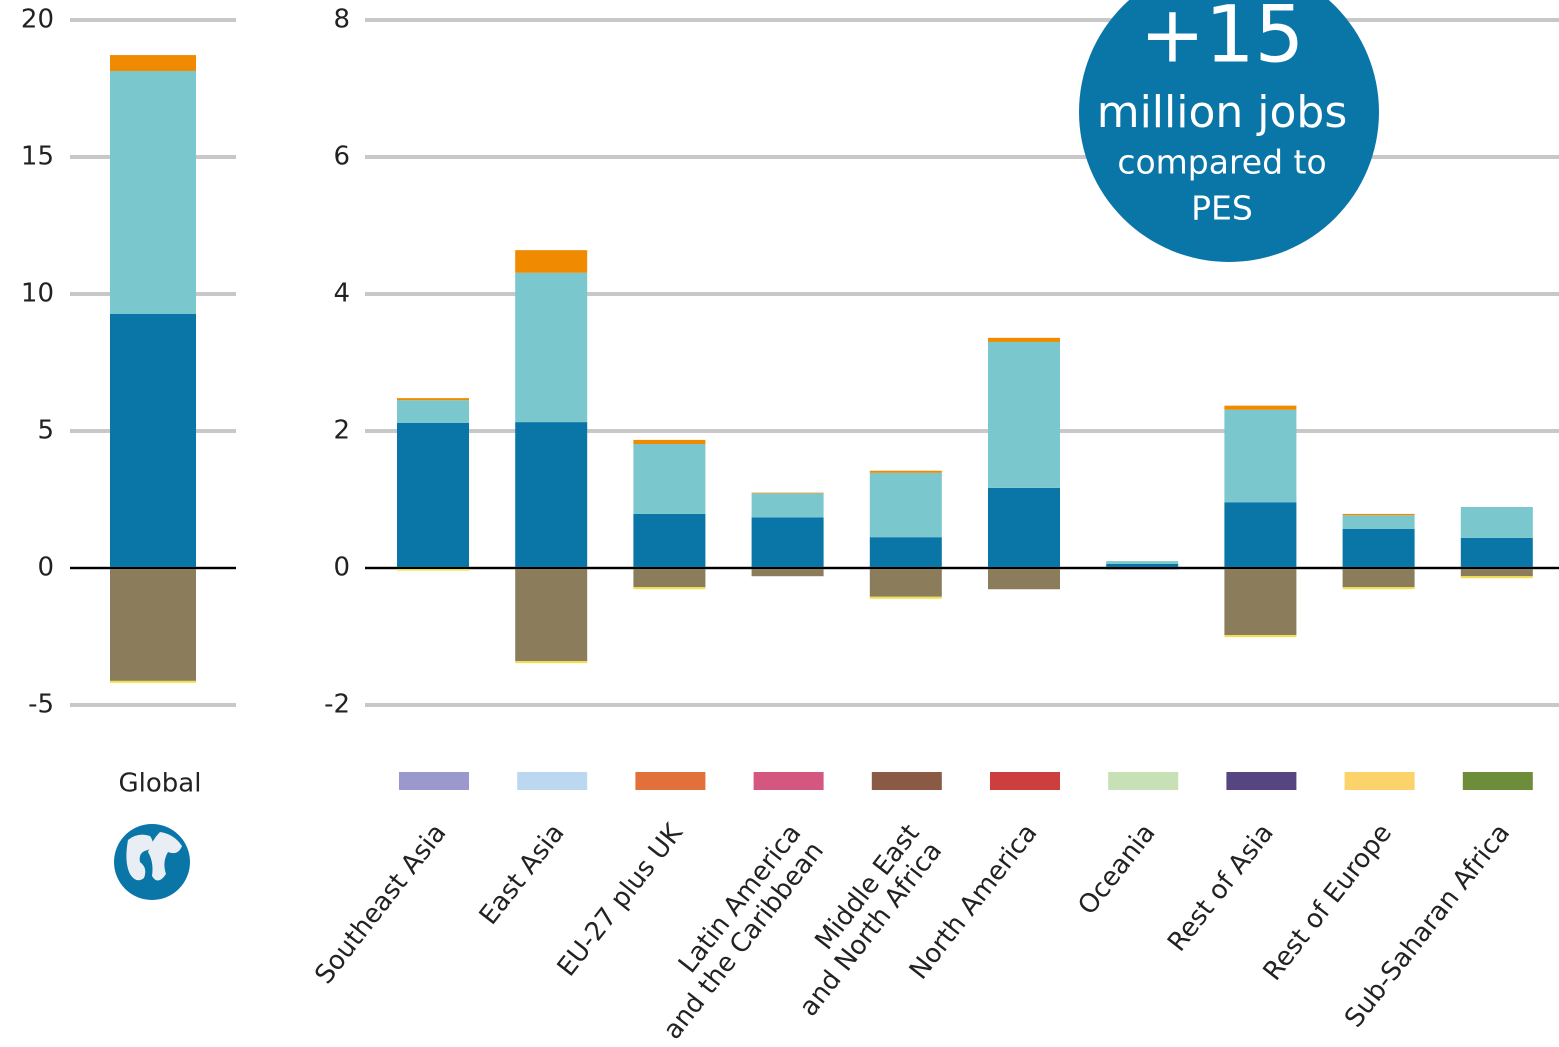  What do you see at coordinates (341, 431) in the screenshot?
I see `y-tick-label: 2` at bounding box center [341, 431].